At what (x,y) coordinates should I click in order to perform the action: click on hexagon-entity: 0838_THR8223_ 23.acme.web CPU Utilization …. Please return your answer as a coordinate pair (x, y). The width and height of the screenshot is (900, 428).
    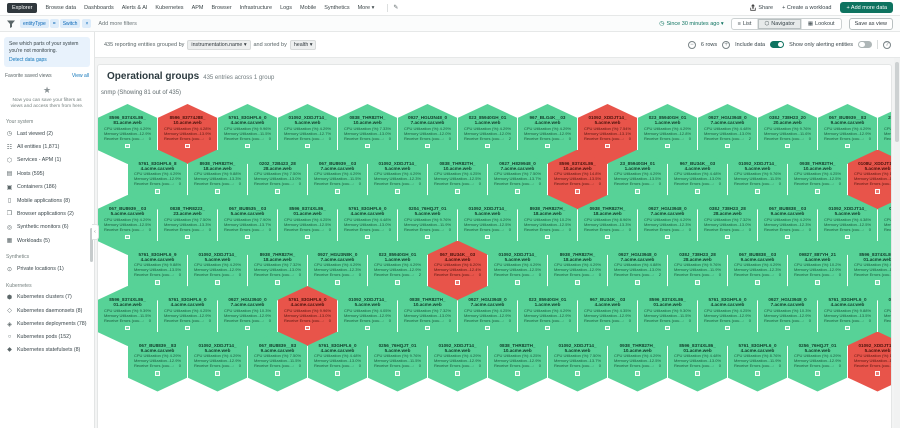
    Looking at the image, I should click on (187, 225).